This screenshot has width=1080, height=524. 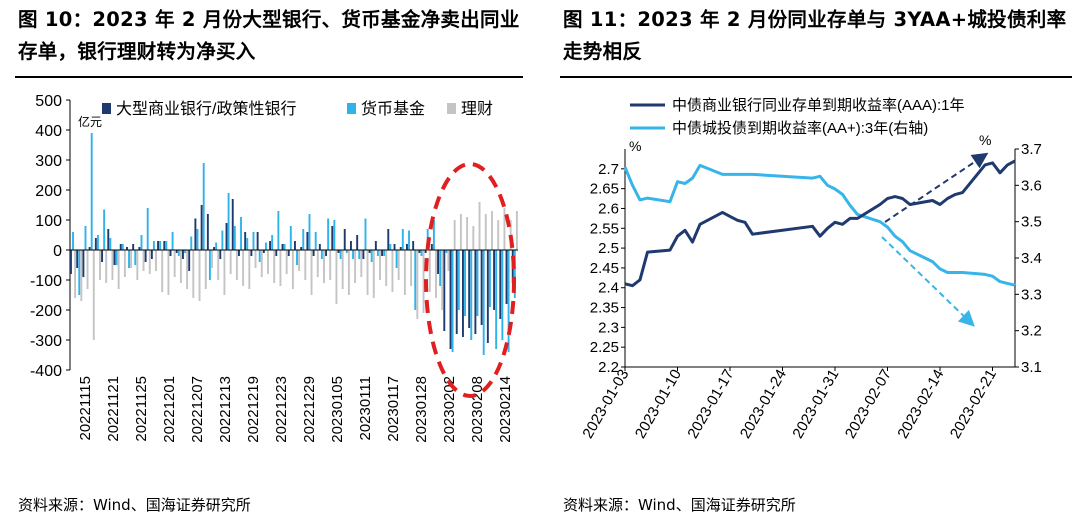 I want to click on left-y-tick-label: 2.35, so click(x=604, y=308).